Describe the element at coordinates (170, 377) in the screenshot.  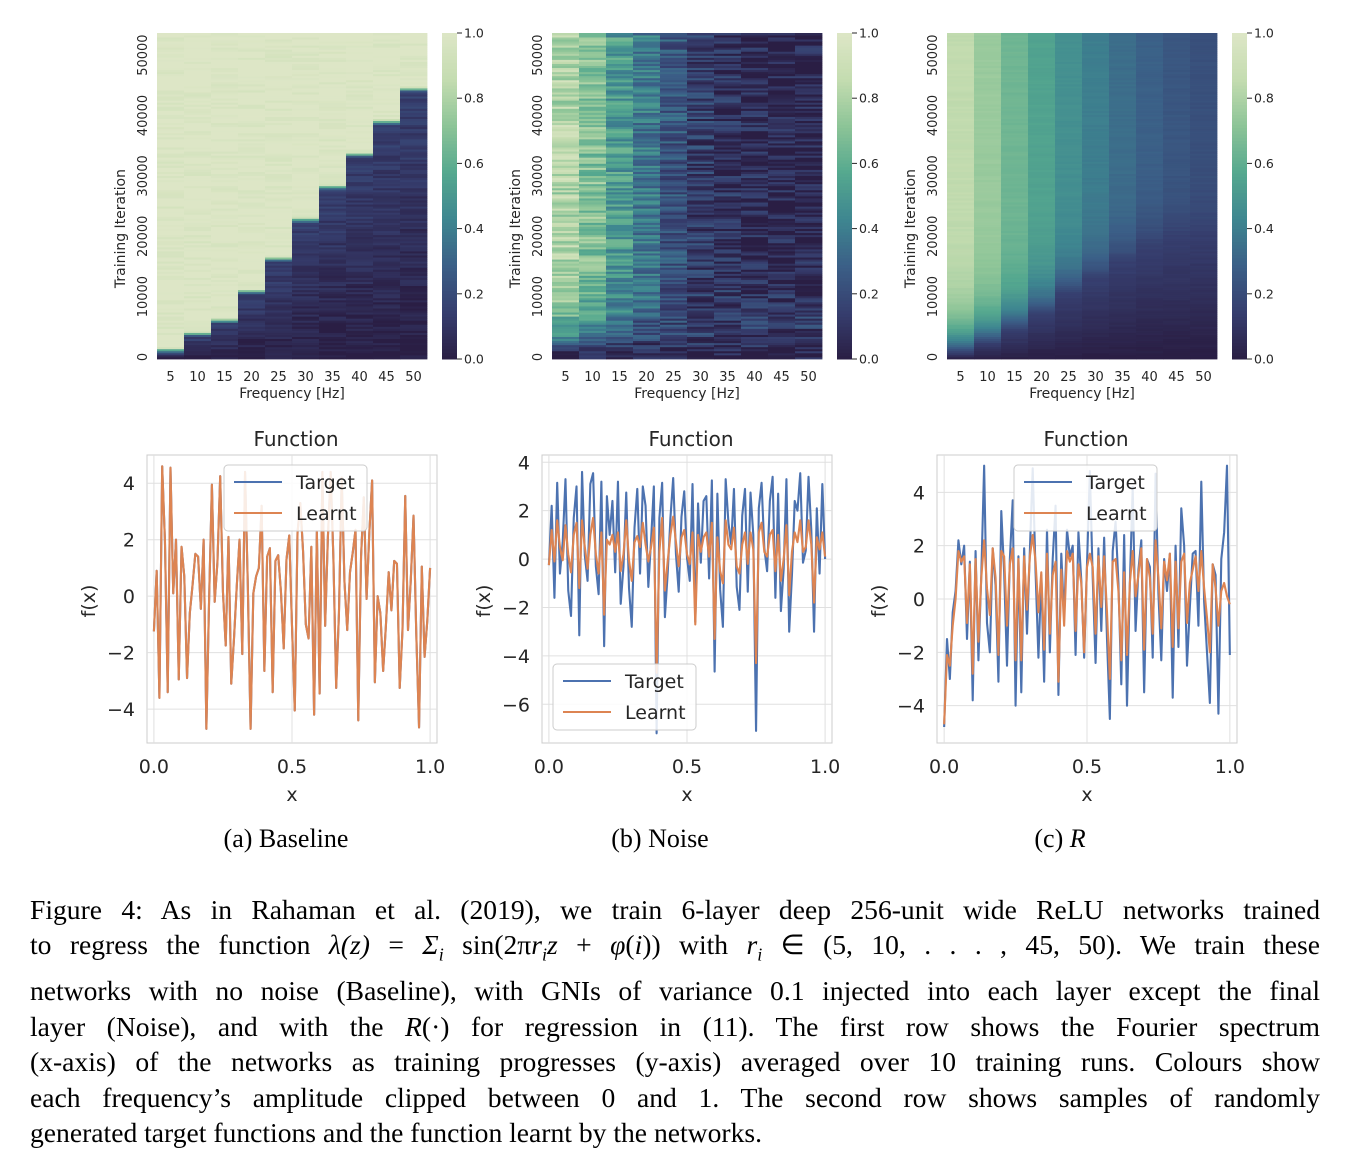
I see `heatmap-x-tick-label: 5` at that location.